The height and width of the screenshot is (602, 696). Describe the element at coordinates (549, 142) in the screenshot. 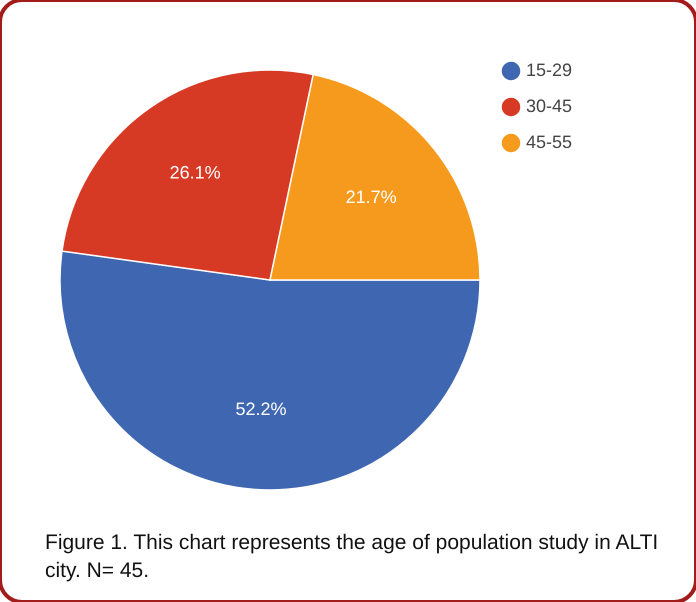

I see `legend-label: 45-55` at that location.